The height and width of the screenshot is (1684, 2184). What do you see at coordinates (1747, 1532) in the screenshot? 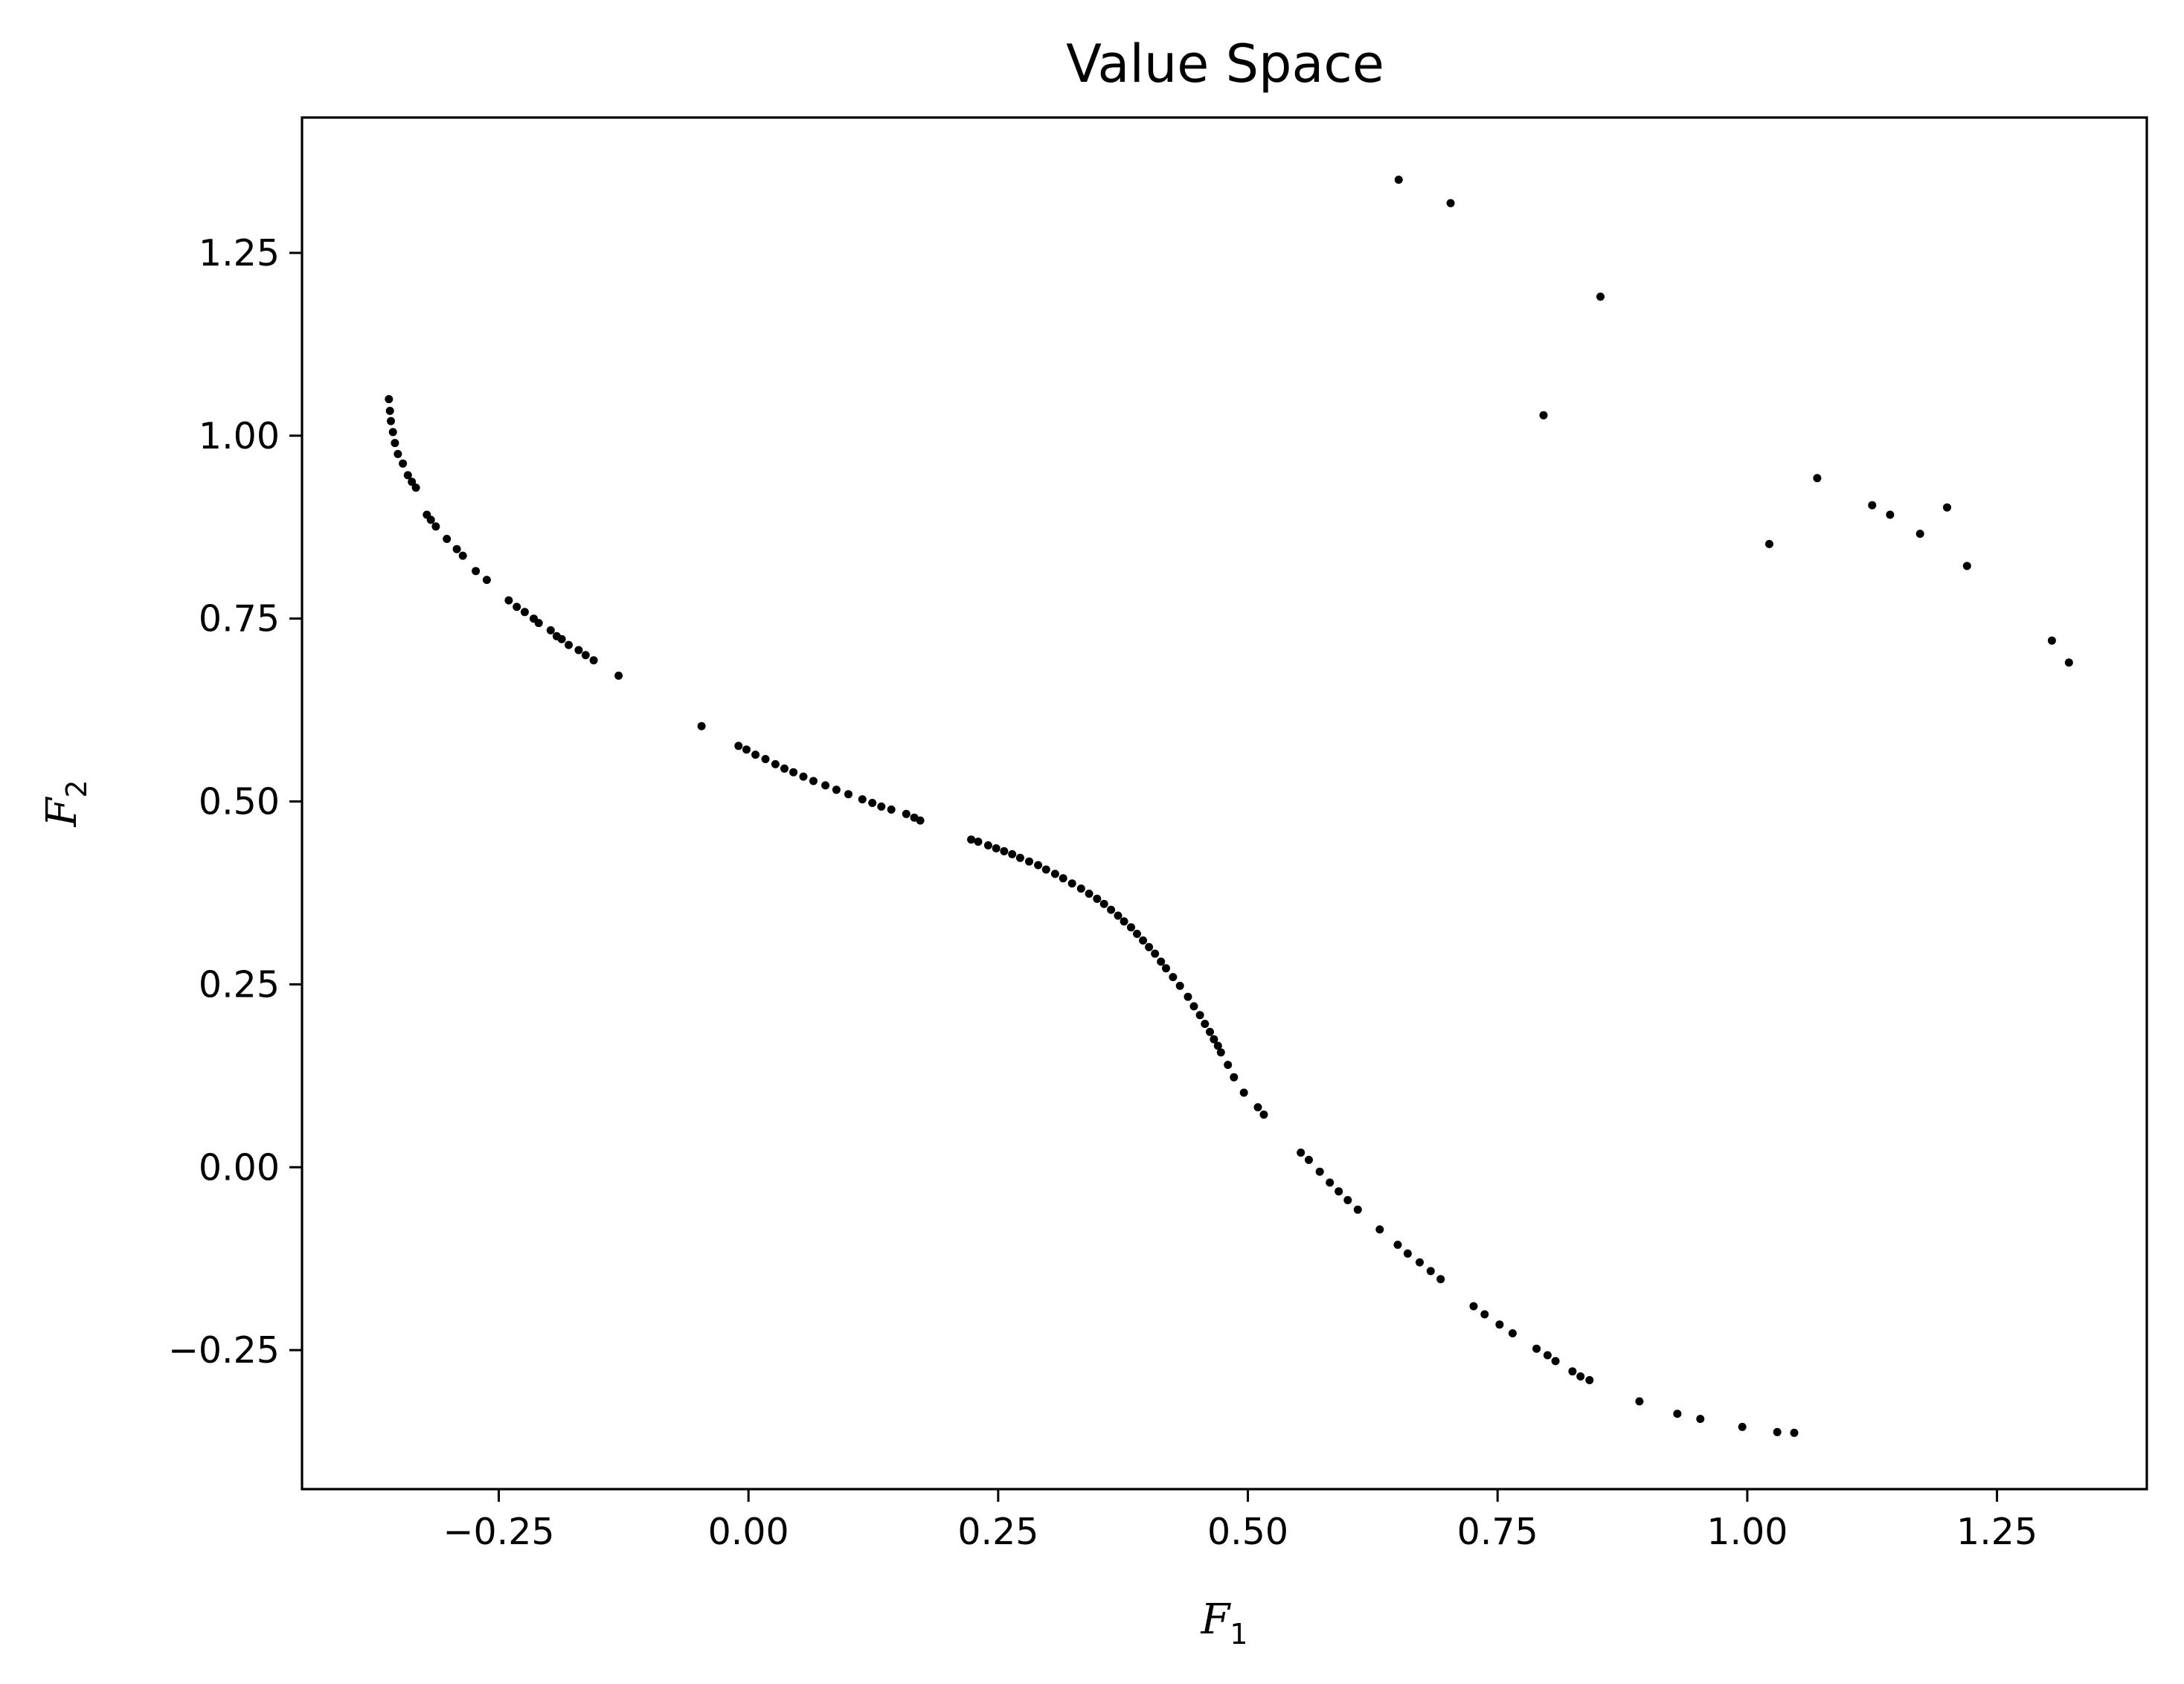
I see `x-tick-label: 1.00` at bounding box center [1747, 1532].